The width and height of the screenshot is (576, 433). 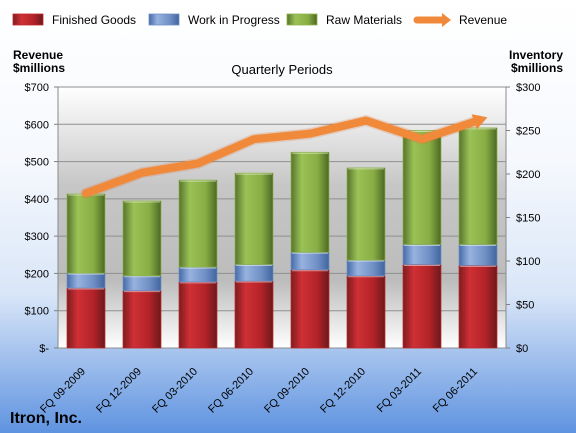 What do you see at coordinates (37, 163) in the screenshot?
I see `left-tick-label: $500` at bounding box center [37, 163].